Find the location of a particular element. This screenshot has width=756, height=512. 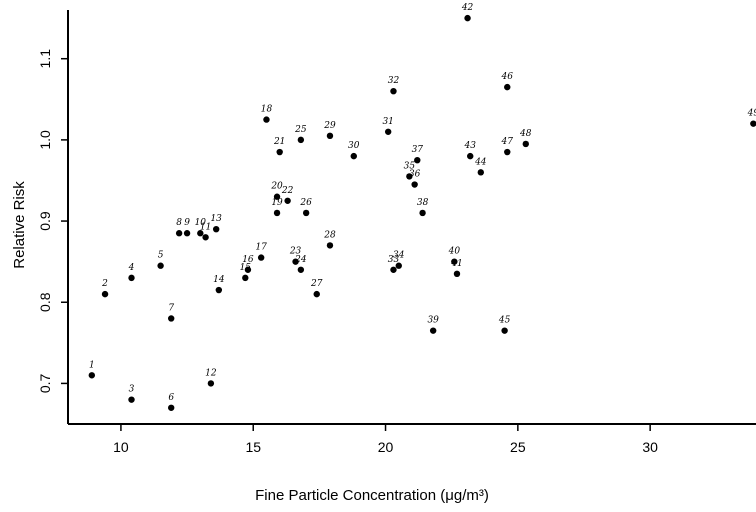

y-axis-title: Relative Risk is located at coordinates (19, 225).